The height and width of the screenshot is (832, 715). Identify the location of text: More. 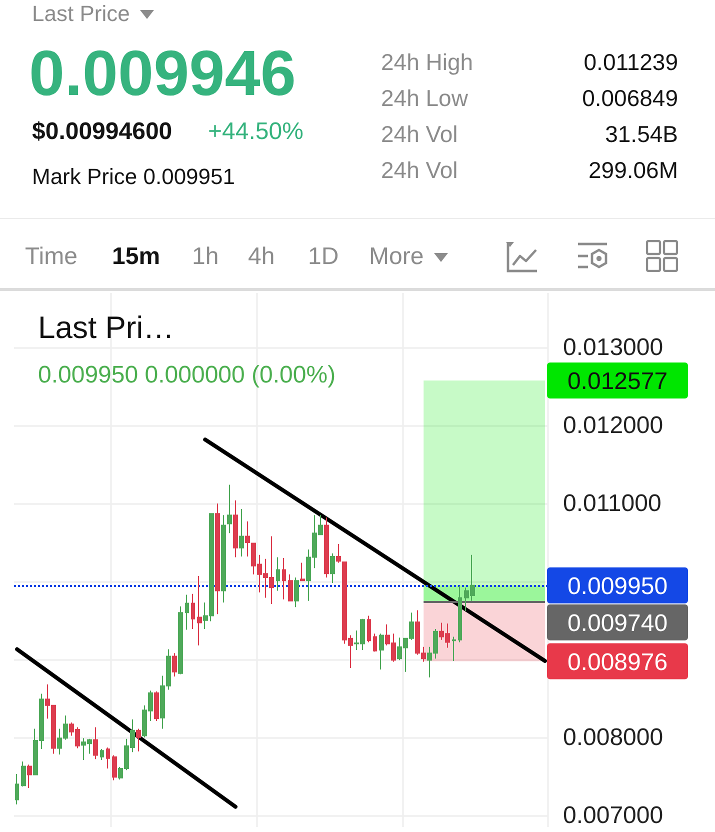
(396, 256).